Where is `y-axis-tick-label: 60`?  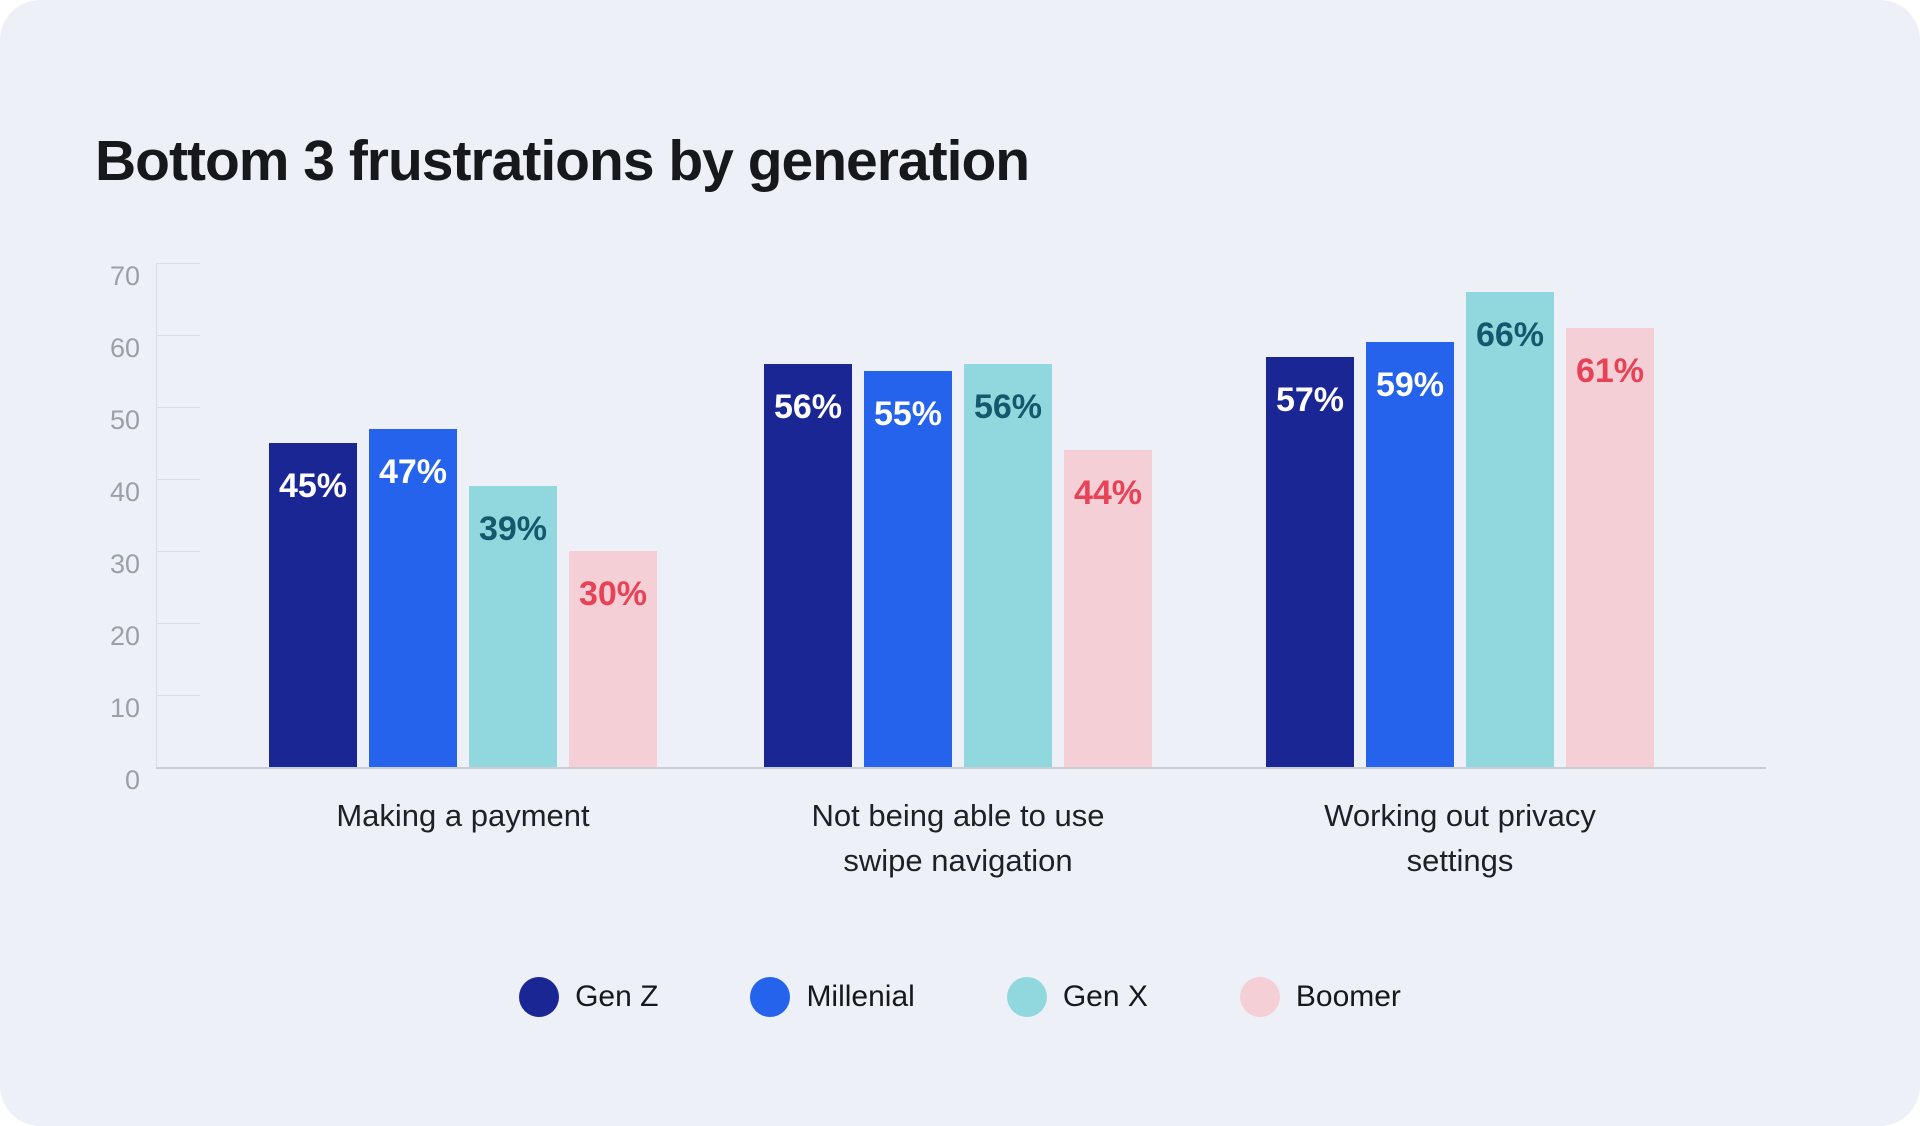 y-axis-tick-label: 60 is located at coordinates (124, 348).